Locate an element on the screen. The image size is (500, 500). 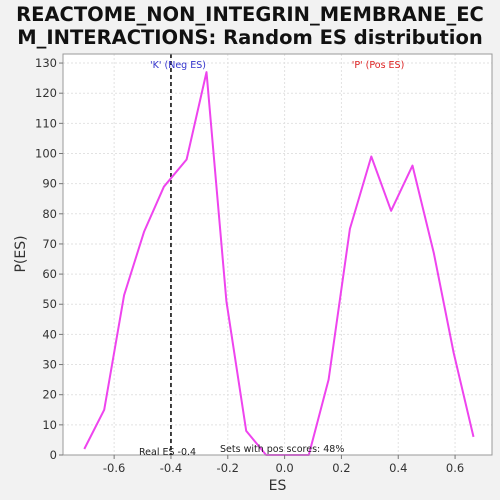
real-es-label: Real ES -0.4 is located at coordinates (167, 452).